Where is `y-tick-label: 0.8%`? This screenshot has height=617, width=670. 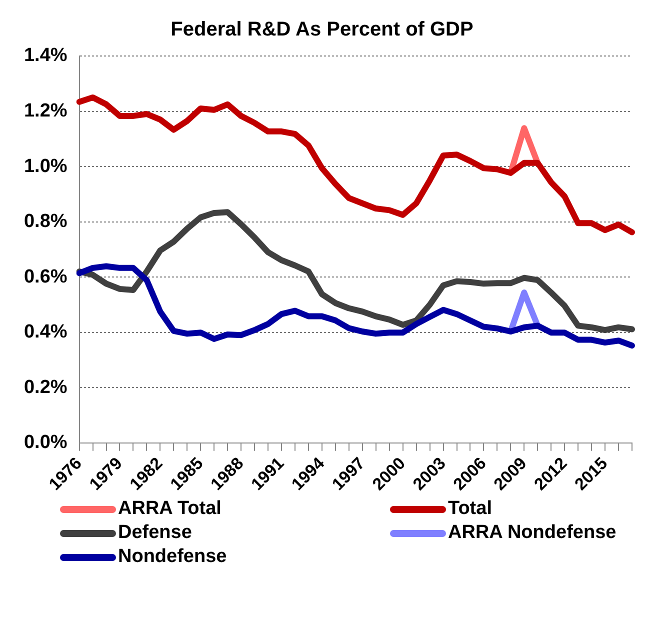 y-tick-label: 0.8% is located at coordinates (46, 221).